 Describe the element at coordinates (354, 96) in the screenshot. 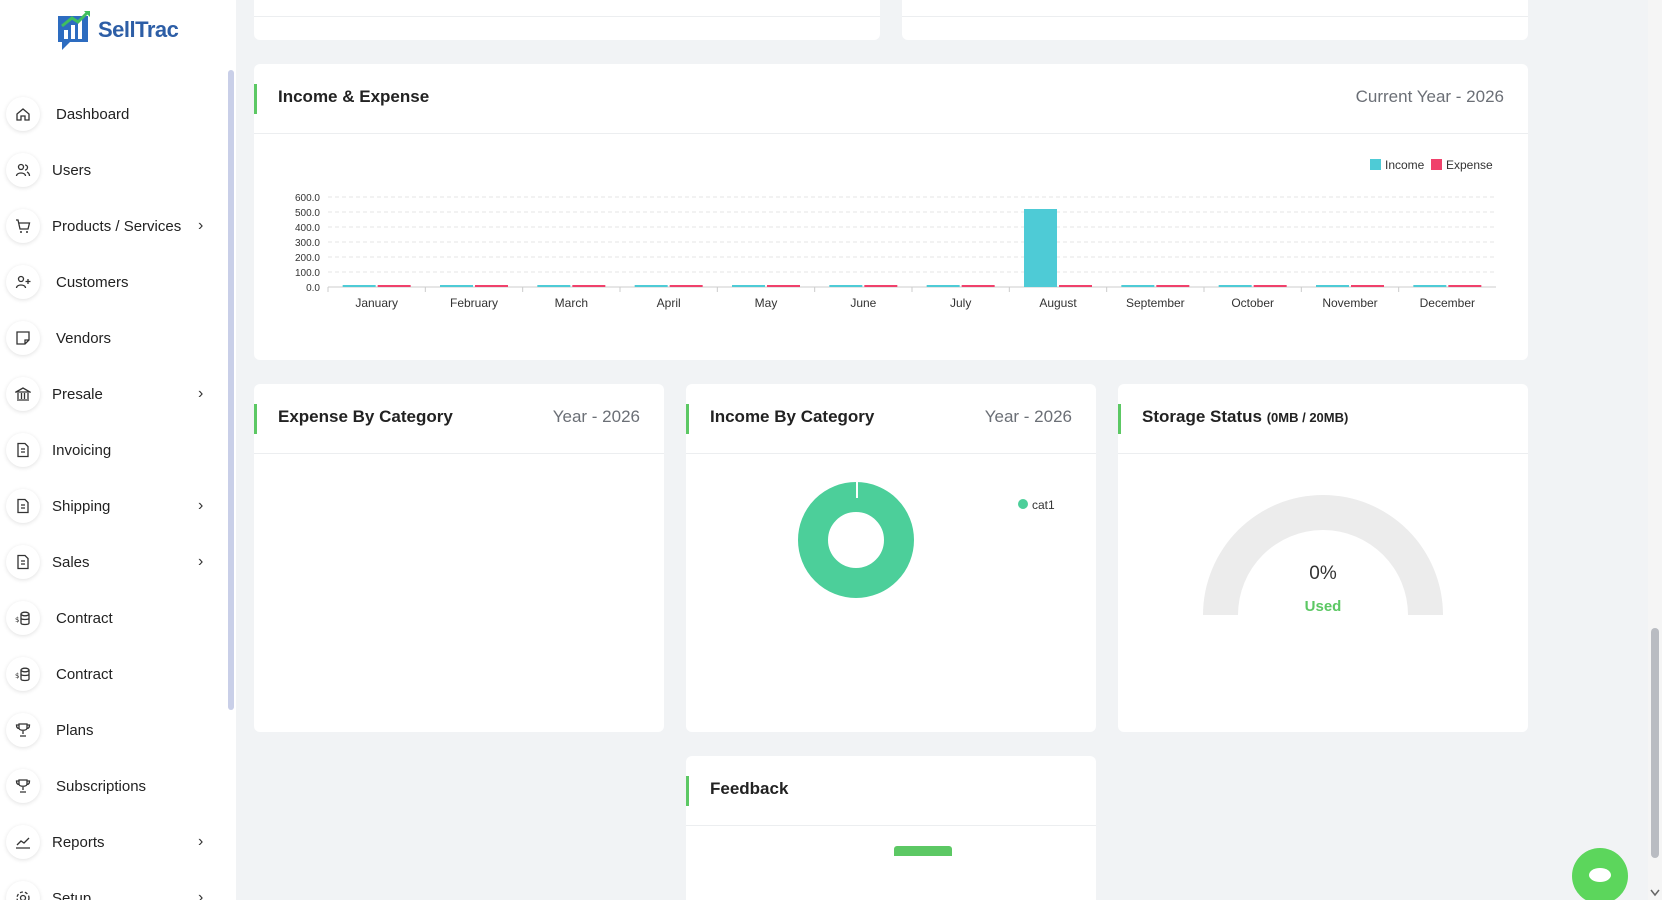

I see `card-title: Income & Expense` at that location.